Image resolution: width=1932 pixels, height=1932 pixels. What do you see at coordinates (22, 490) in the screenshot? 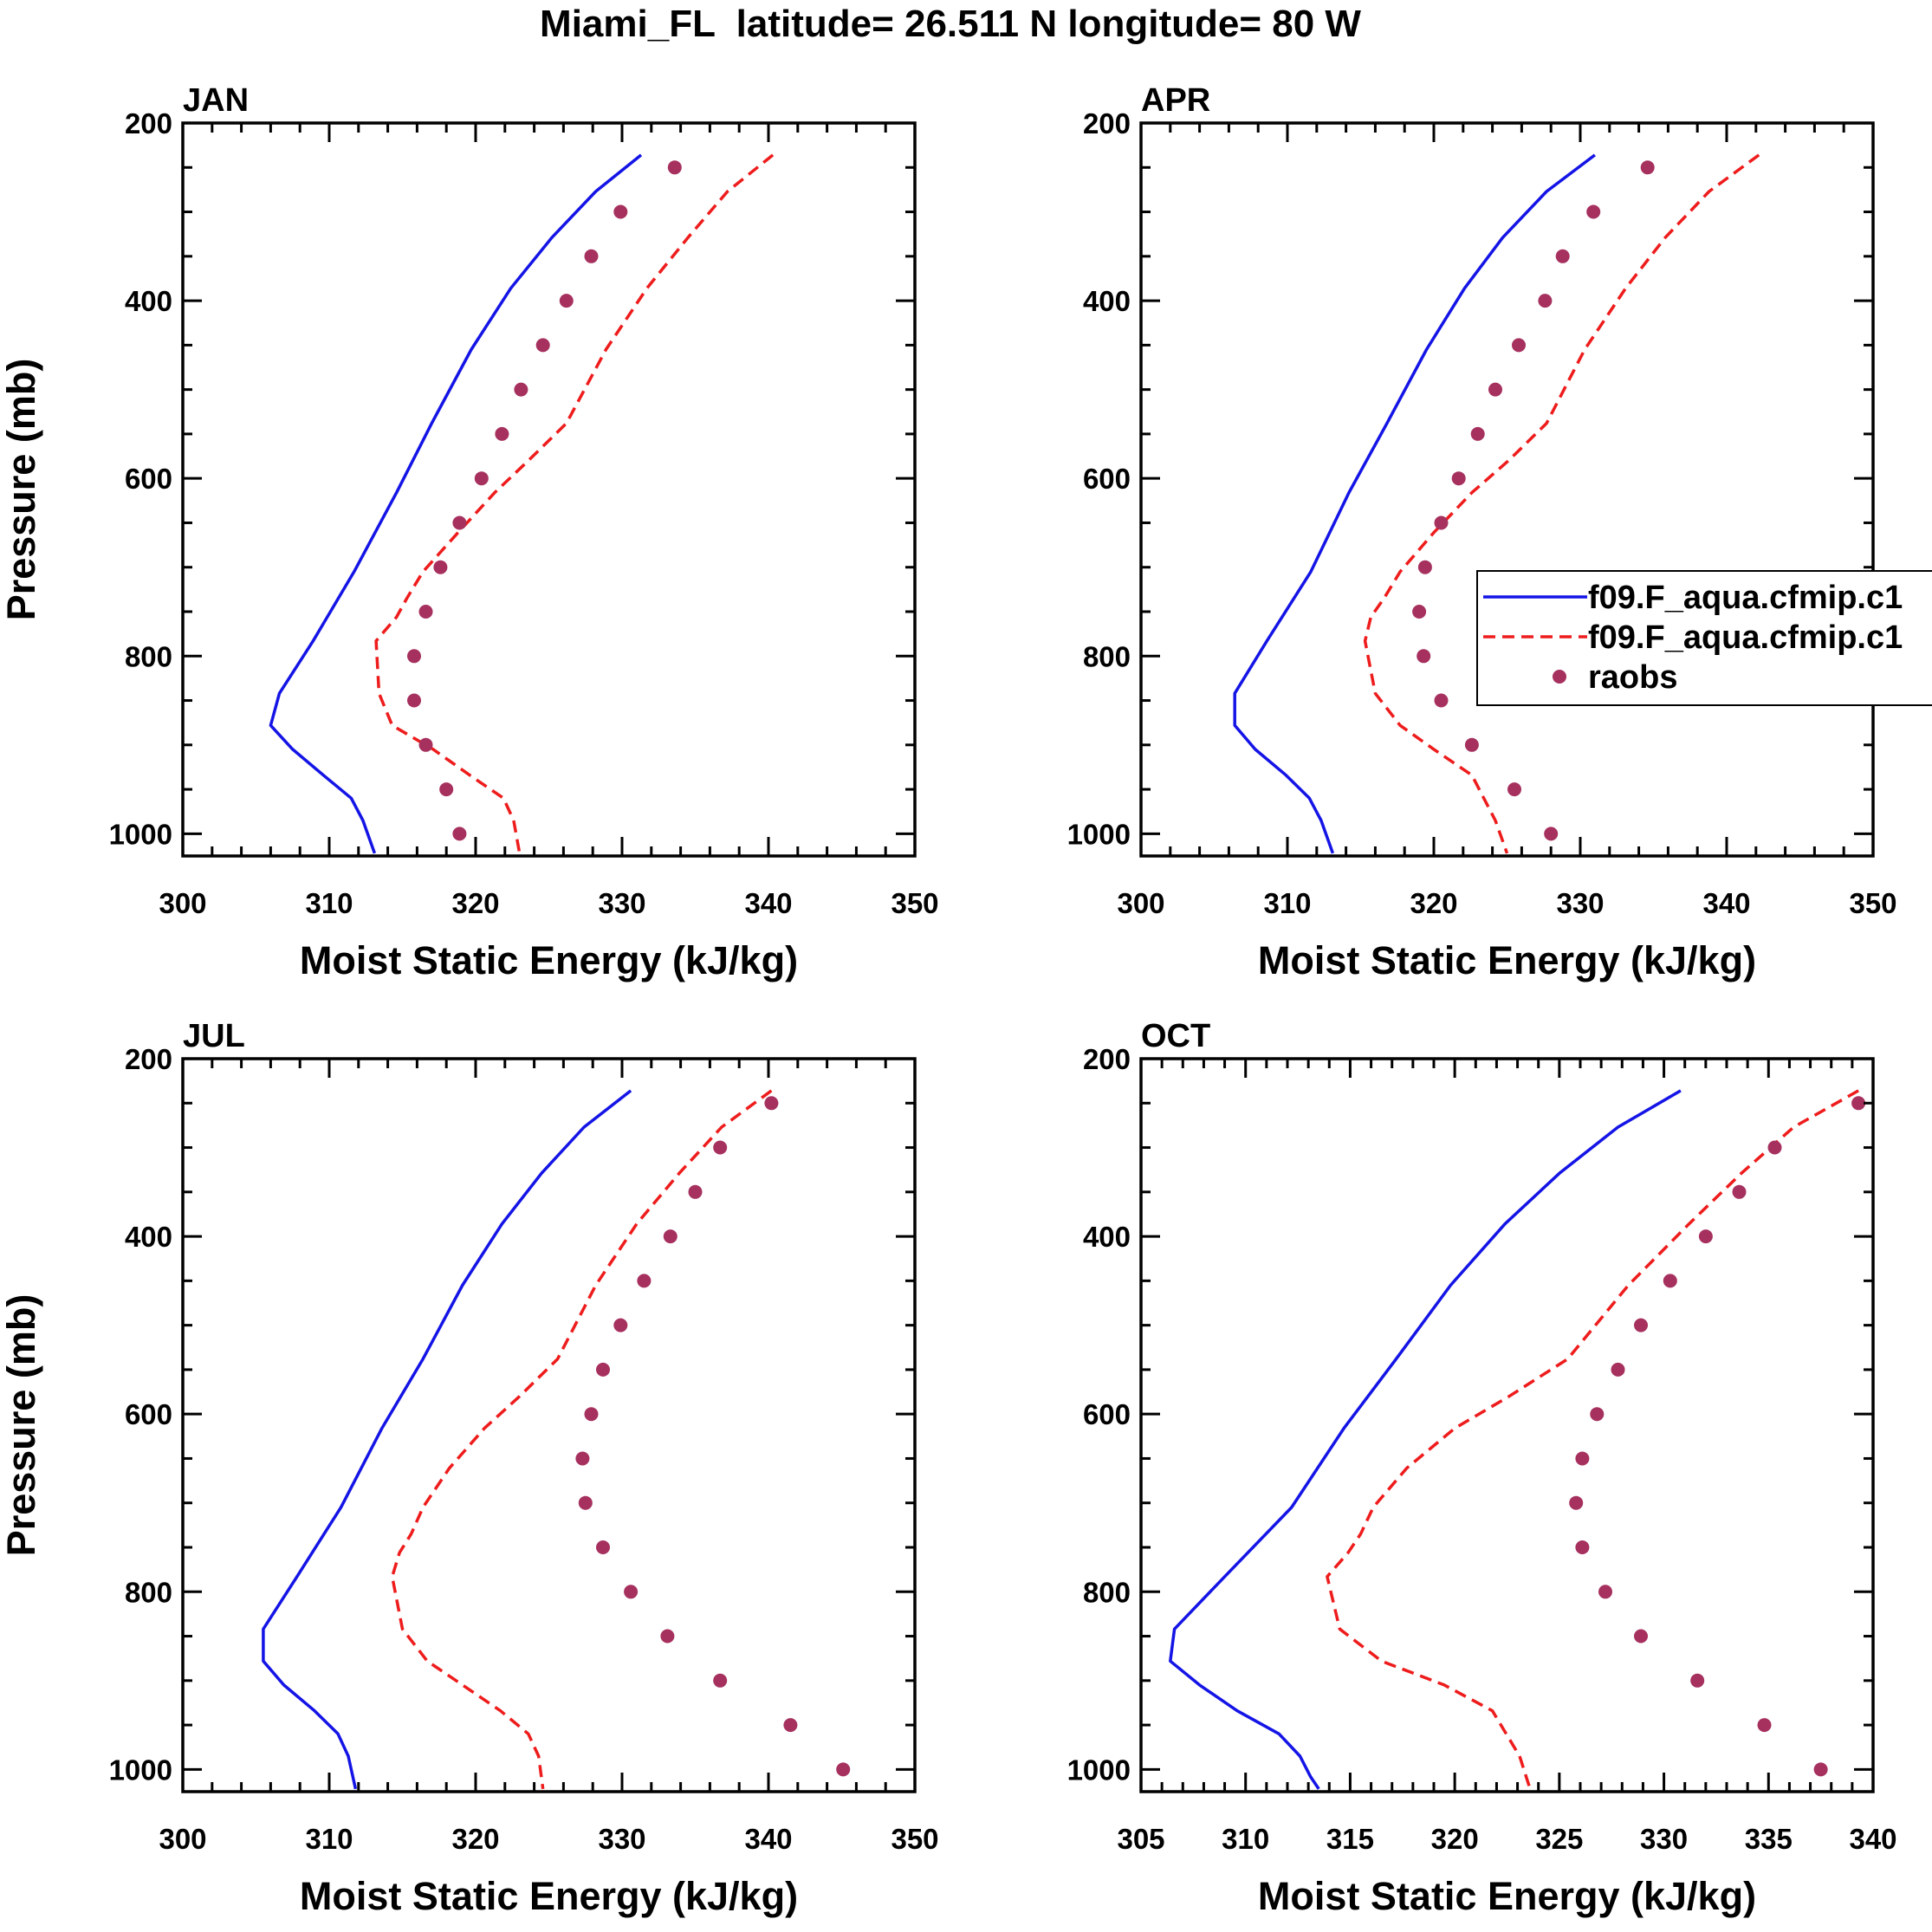
I see `y-axis-label-jan: Pressure (mb)` at bounding box center [22, 490].